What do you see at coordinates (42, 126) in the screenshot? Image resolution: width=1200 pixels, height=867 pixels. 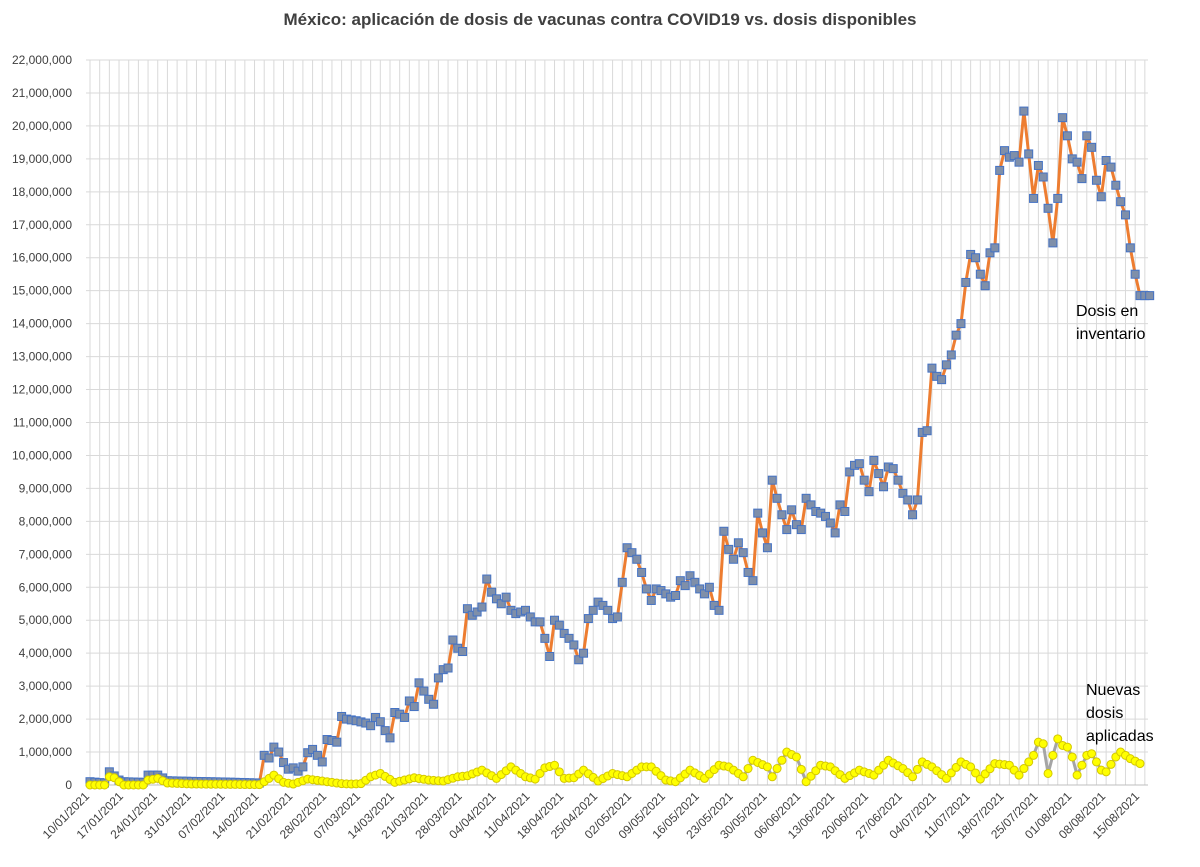 I see `y-tick-label: 20,000,000` at bounding box center [42, 126].